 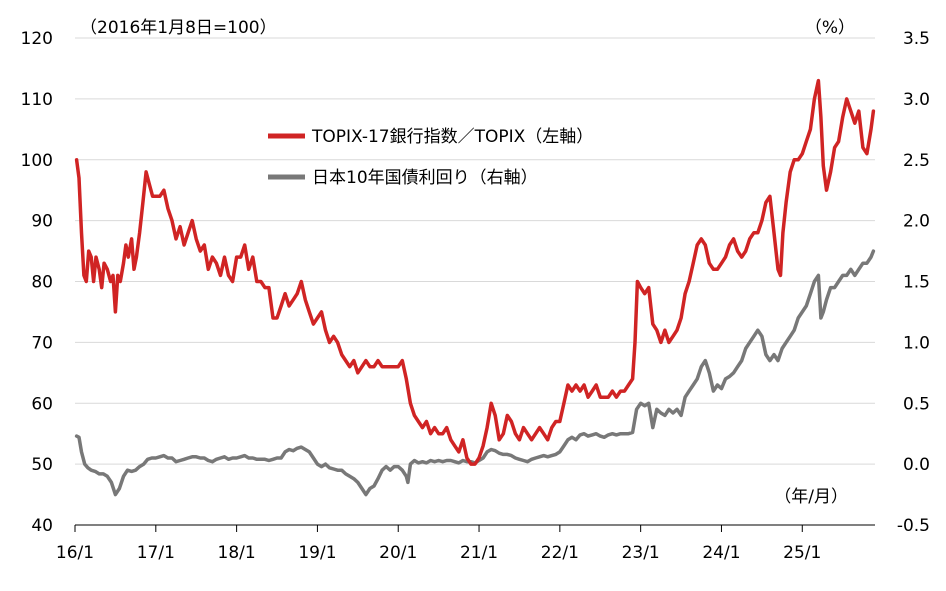 I want to click on left-tick-label: 70, so click(x=42, y=343).